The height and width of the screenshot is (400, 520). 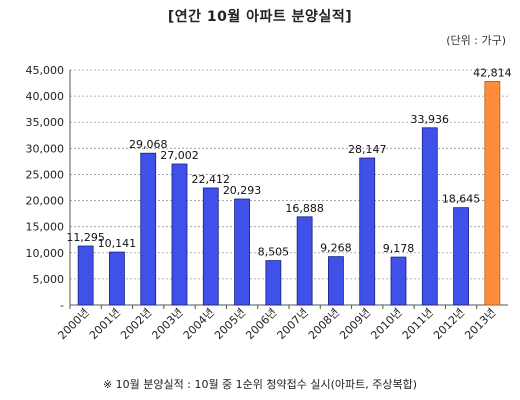 I want to click on data-label: 8,505, so click(x=274, y=252).